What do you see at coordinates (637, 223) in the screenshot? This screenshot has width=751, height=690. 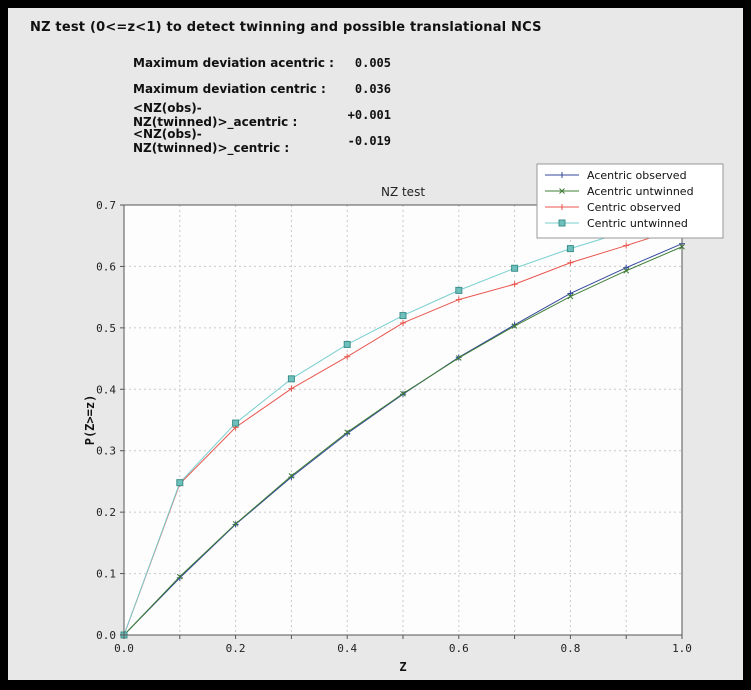 I see `legend-label: Centric untwinned` at bounding box center [637, 223].